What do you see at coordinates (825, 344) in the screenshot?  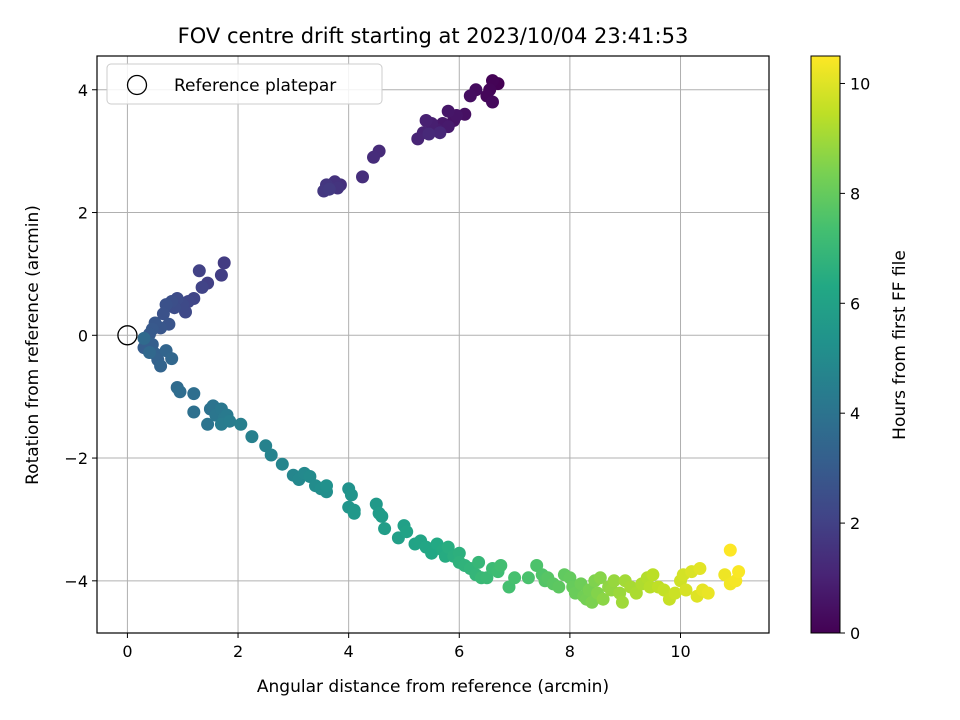 I see `colorbar` at bounding box center [825, 344].